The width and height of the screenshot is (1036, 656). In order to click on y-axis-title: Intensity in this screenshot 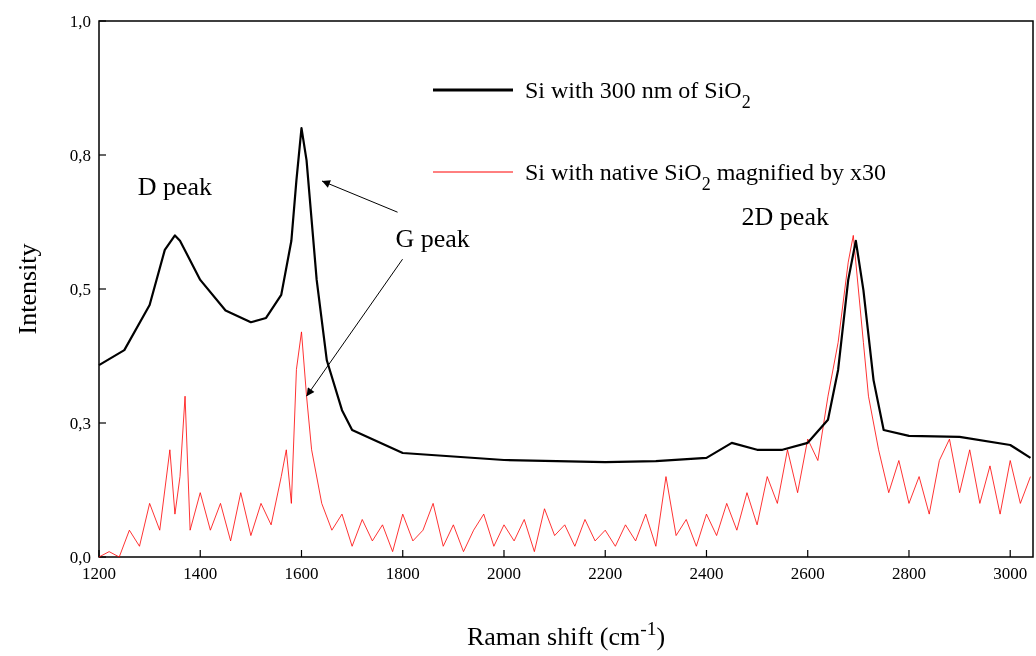, I will do `click(27, 289)`.